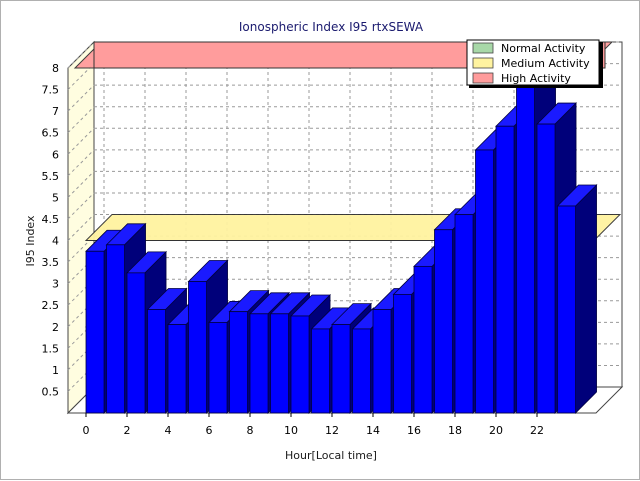 This screenshot has height=481, width=640. Describe the element at coordinates (332, 430) in the screenshot. I see `x-tick-label: 12` at that location.